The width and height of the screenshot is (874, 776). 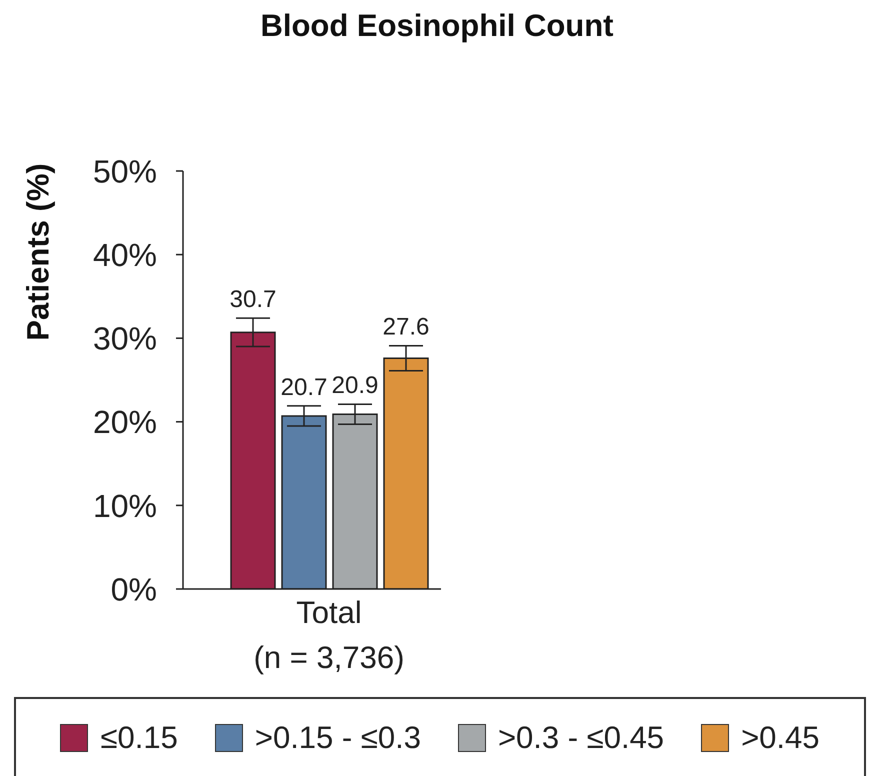 I want to click on legend-label: >0.45, so click(x=780, y=738).